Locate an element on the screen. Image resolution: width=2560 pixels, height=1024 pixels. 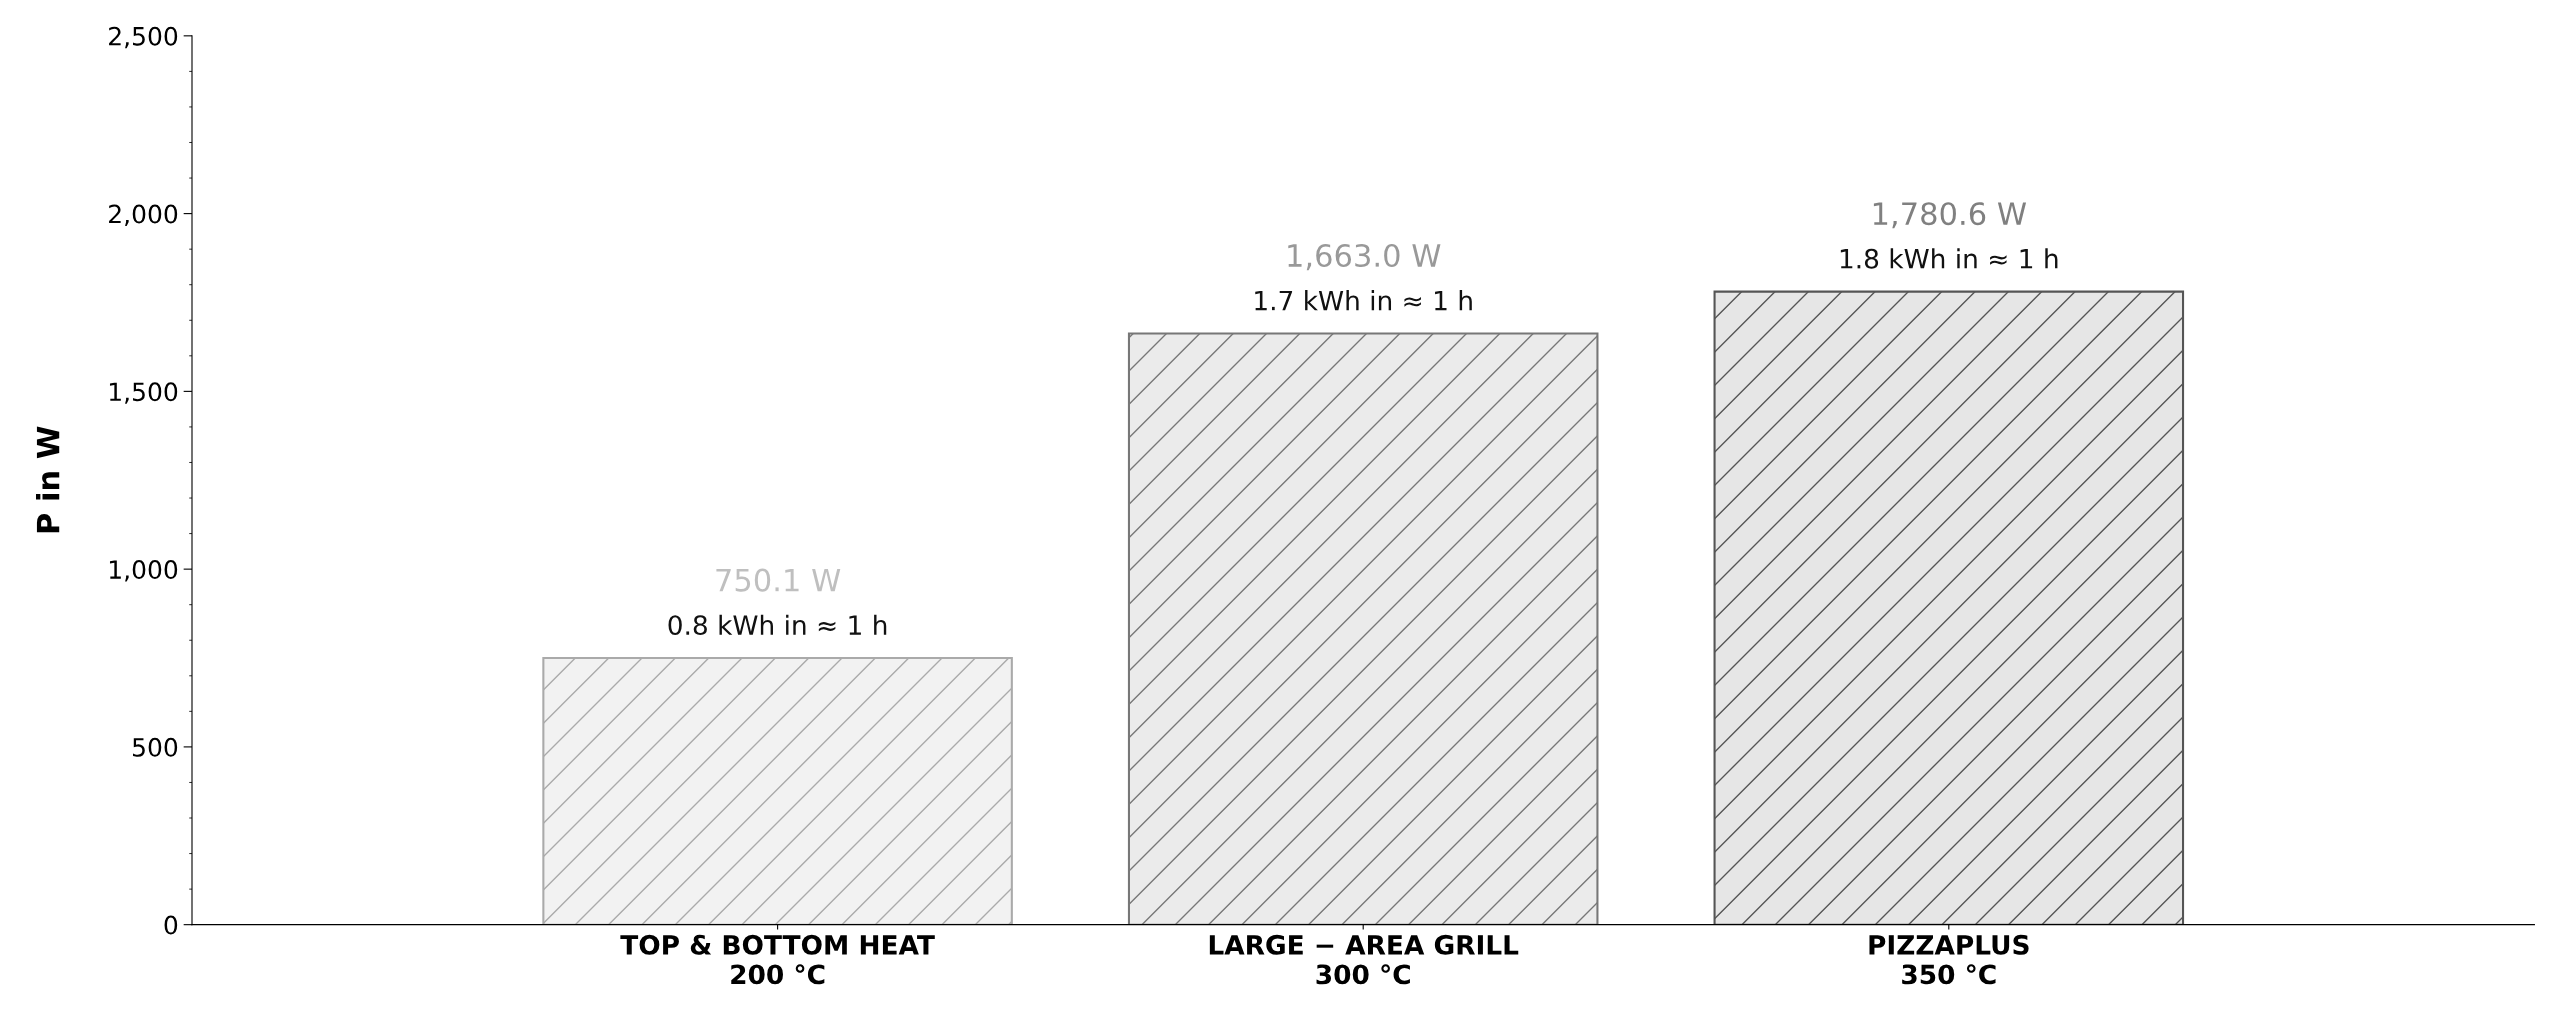
annotation: 0.8 kWh in ≈ 1 h is located at coordinates (777, 625).